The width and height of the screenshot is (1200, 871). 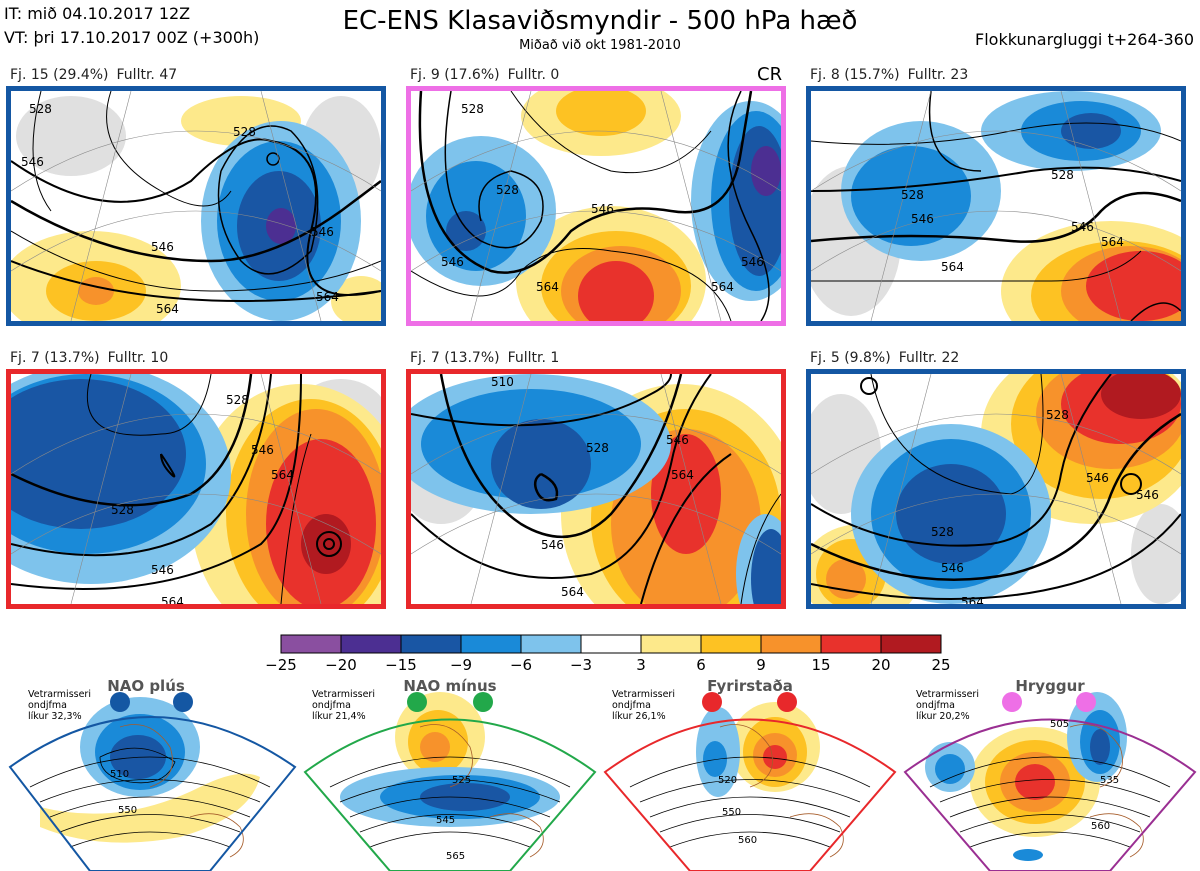 What do you see at coordinates (401, 665) in the screenshot?
I see `colorbar-tick-label: −15` at bounding box center [401, 665].